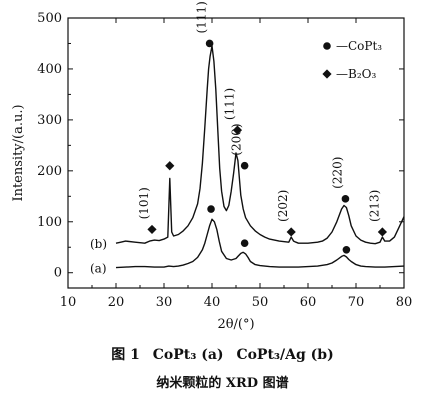 The width and height of the screenshot is (445, 408). Describe the element at coordinates (260, 243) in the screenshot. I see `series-line` at that location.